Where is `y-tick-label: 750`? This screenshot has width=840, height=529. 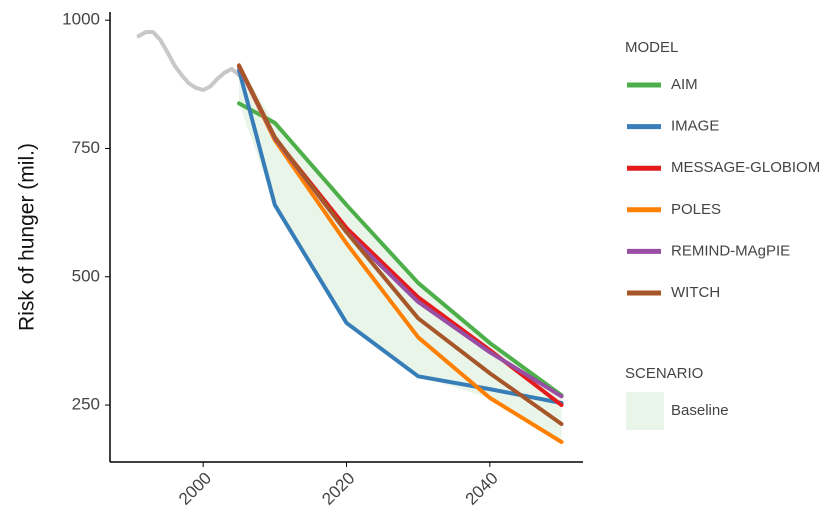
y-tick-label: 750 is located at coordinates (86, 147).